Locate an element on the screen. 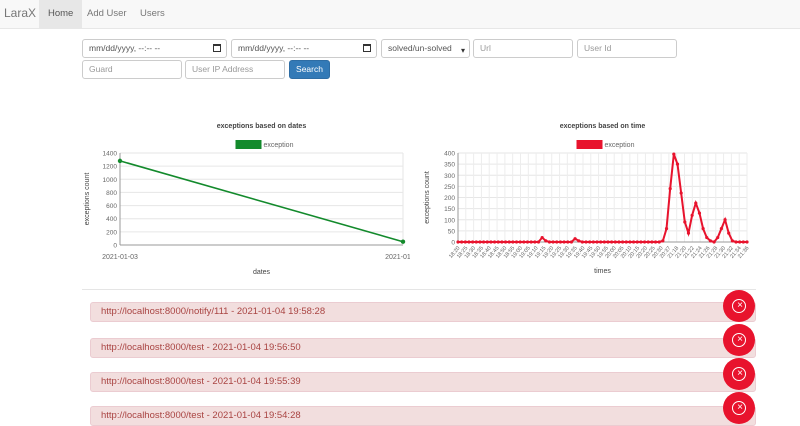 The image size is (800, 426). y-tick-label: 600 is located at coordinates (111, 206).